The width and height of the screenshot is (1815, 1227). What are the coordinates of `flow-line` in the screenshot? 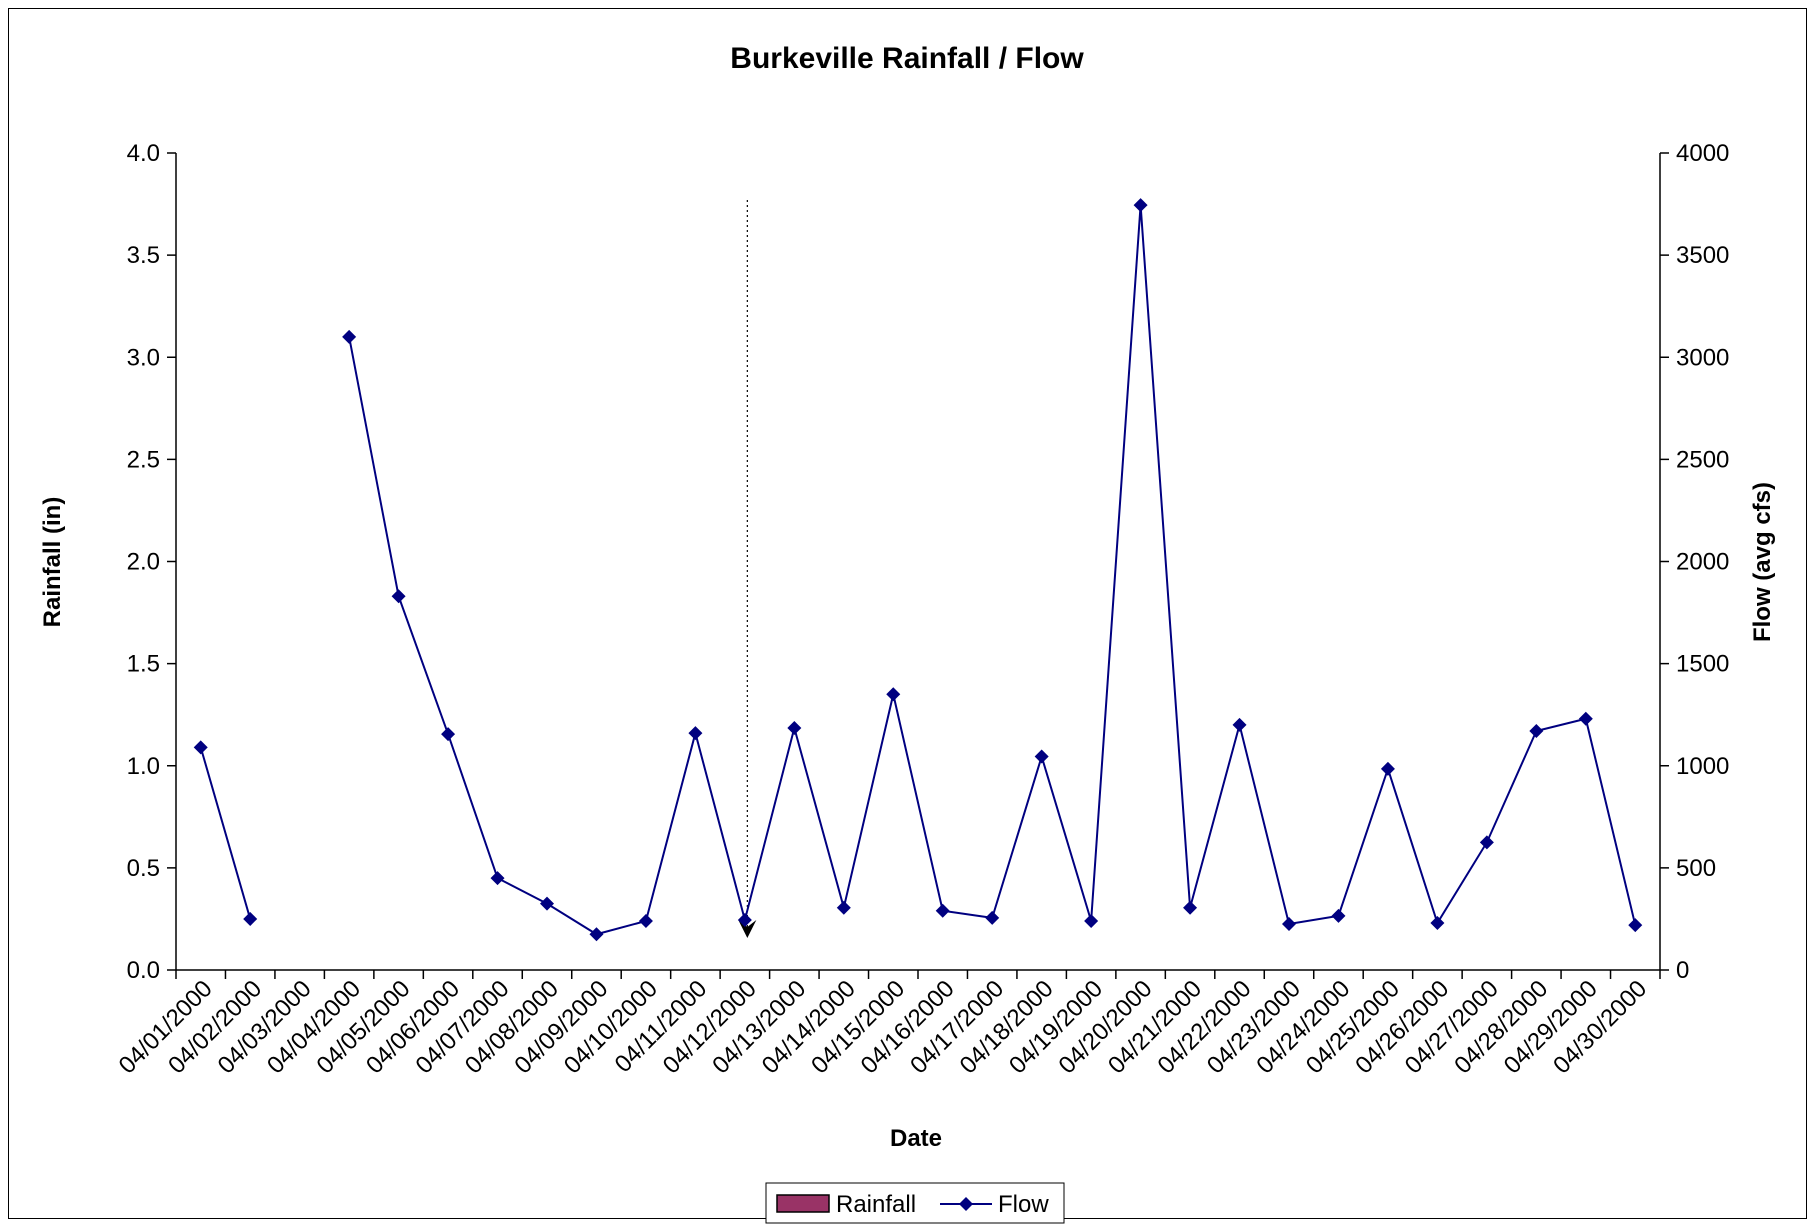 It's located at (225, 833).